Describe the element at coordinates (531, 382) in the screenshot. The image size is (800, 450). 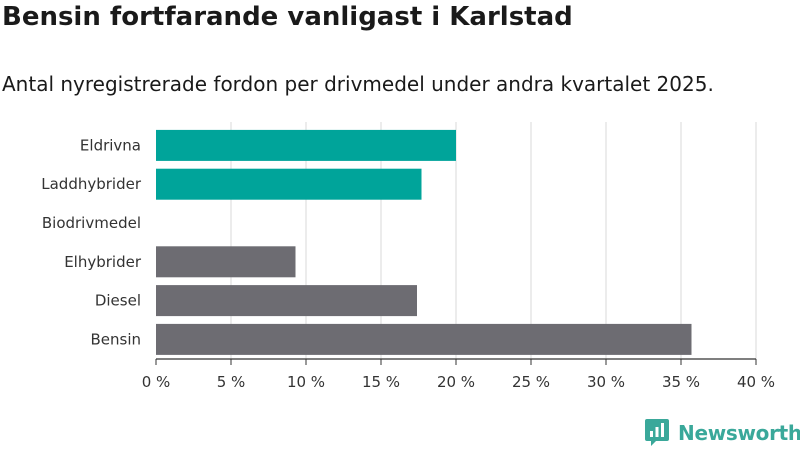
I see `x-tick-label: 25 %` at that location.